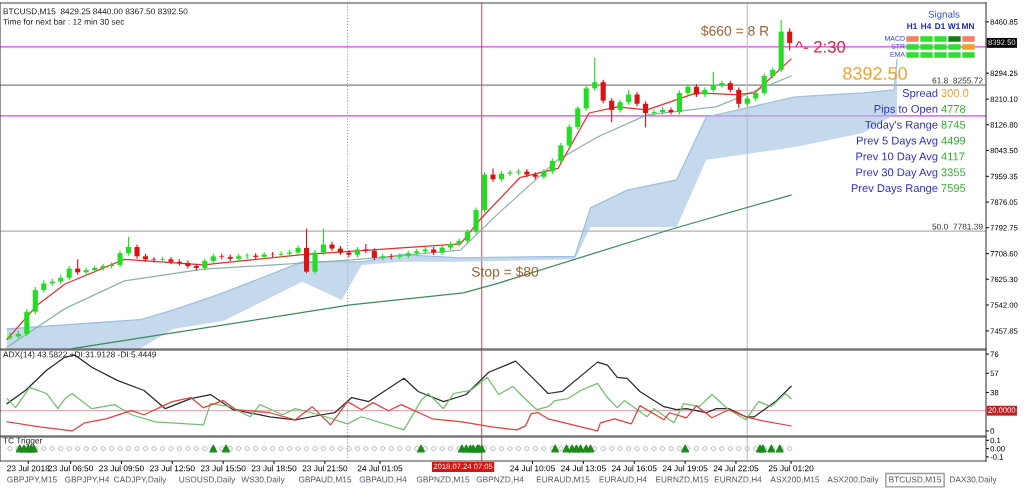  I want to click on x-tick-label: 23 Jul 15:50, so click(223, 468).